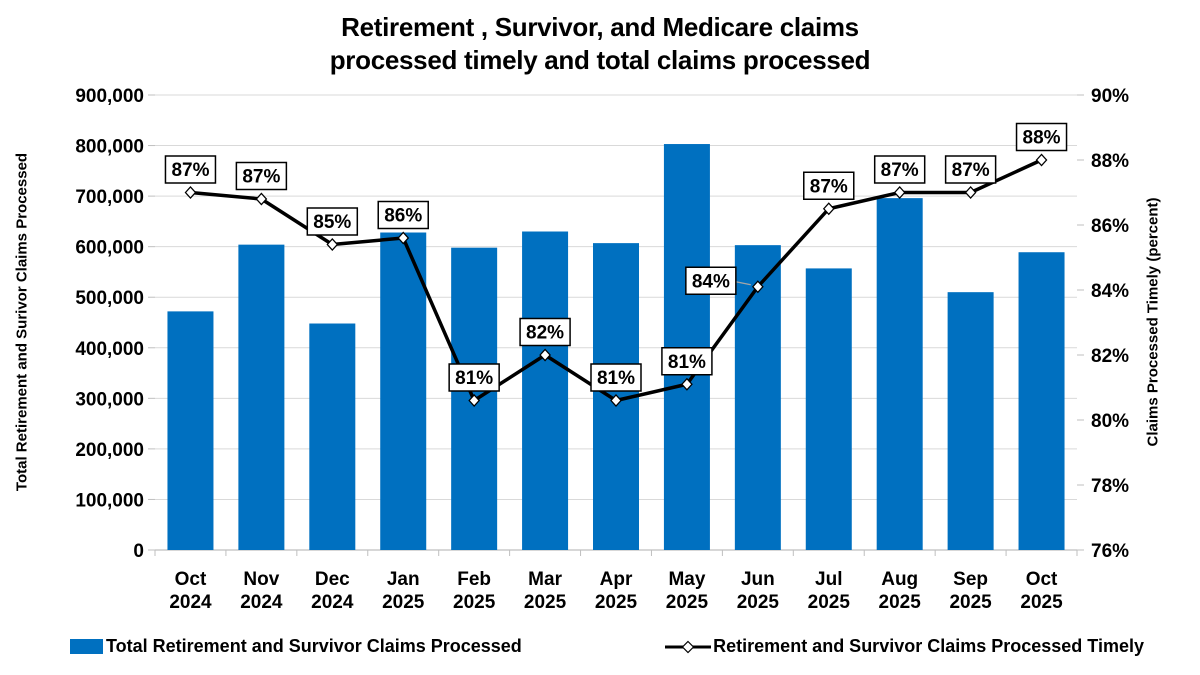  I want to click on x-tick-label-month: Mar, so click(545, 579).